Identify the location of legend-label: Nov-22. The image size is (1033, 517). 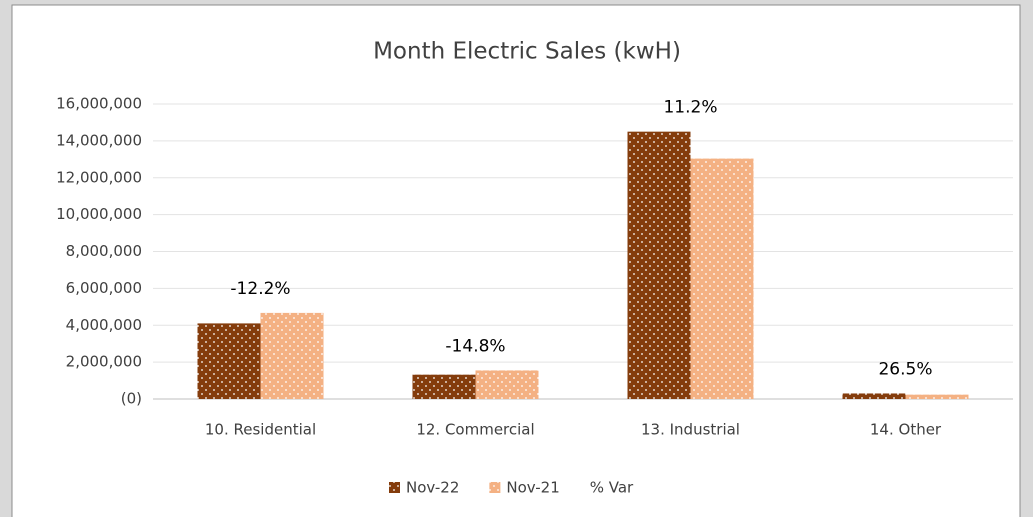
(432, 488).